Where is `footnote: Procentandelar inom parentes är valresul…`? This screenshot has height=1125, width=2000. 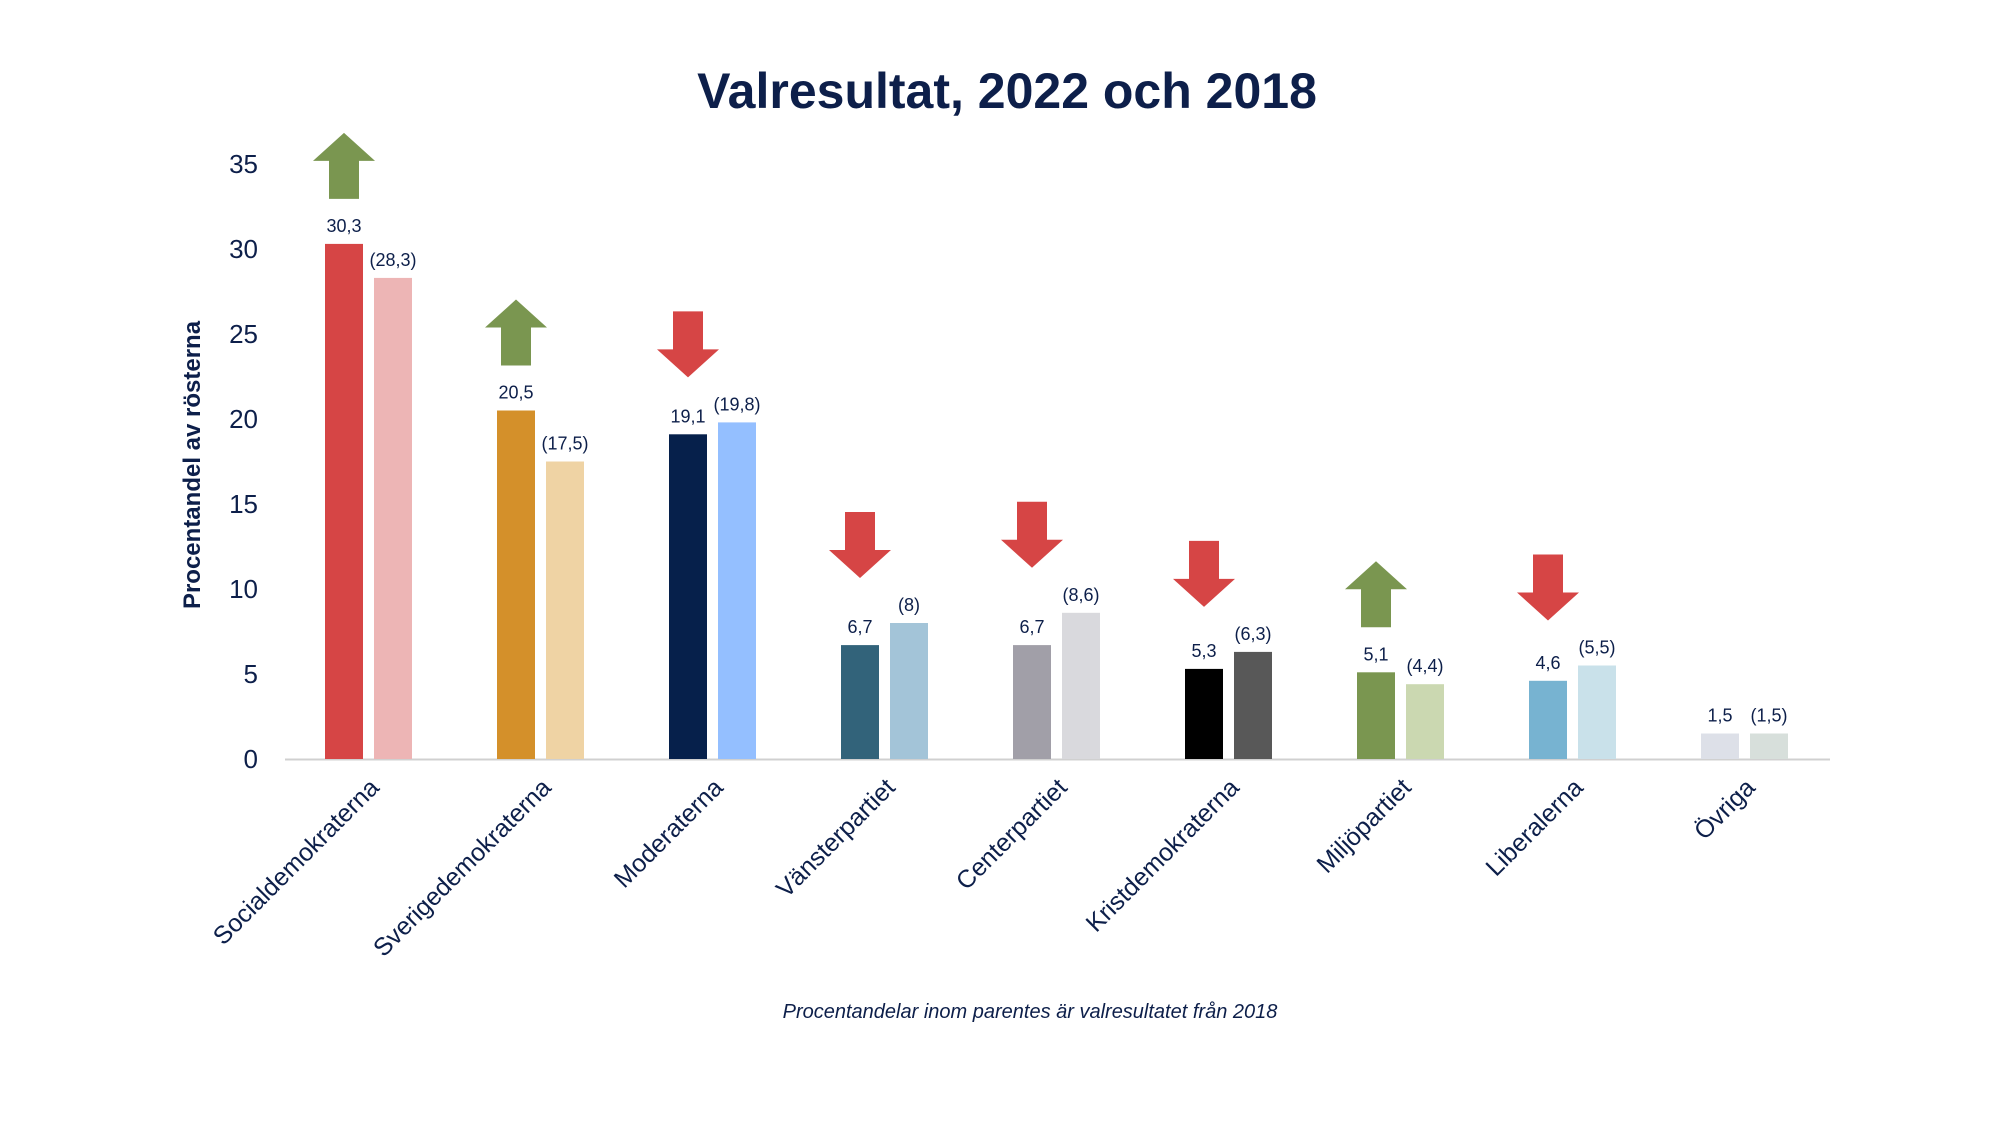 footnote: Procentandelar inom parentes är valresul… is located at coordinates (1030, 1012).